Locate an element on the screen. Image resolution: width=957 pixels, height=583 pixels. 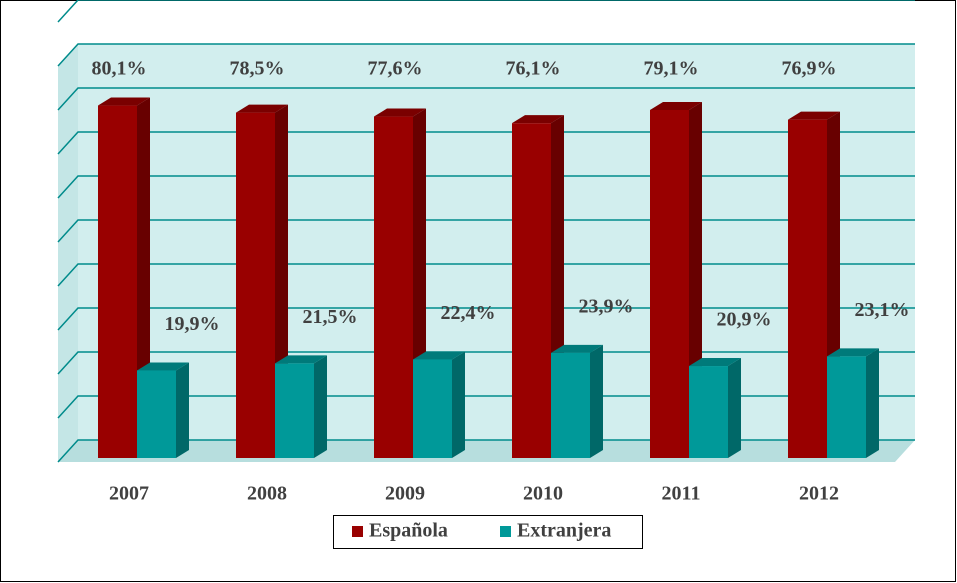
value-label: 80,1% is located at coordinates (119, 69).